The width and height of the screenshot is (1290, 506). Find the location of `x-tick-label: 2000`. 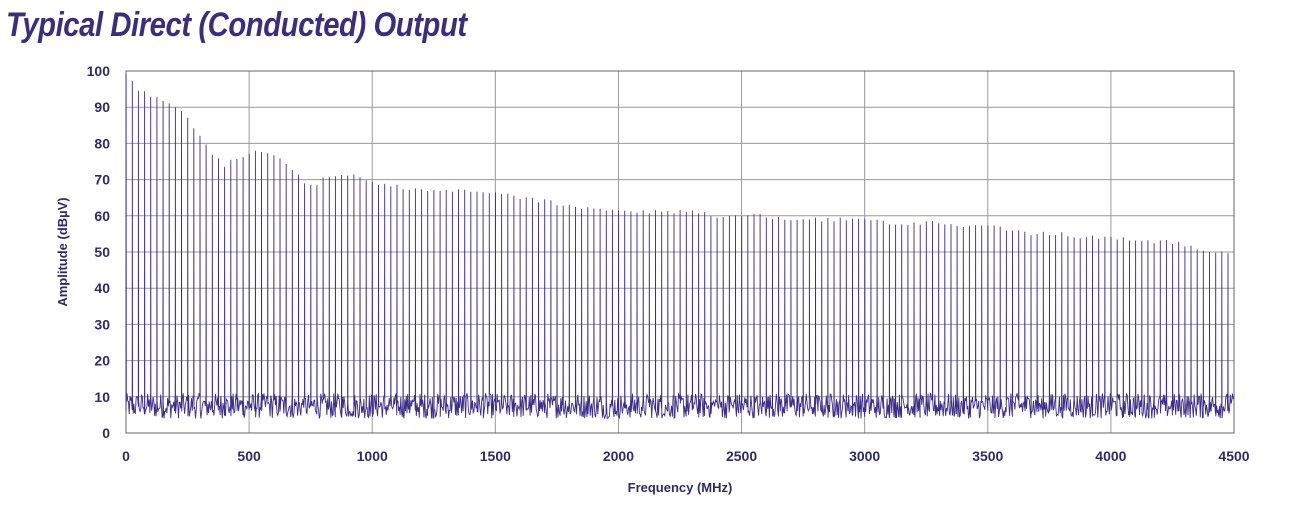

x-tick-label: 2000 is located at coordinates (618, 456).